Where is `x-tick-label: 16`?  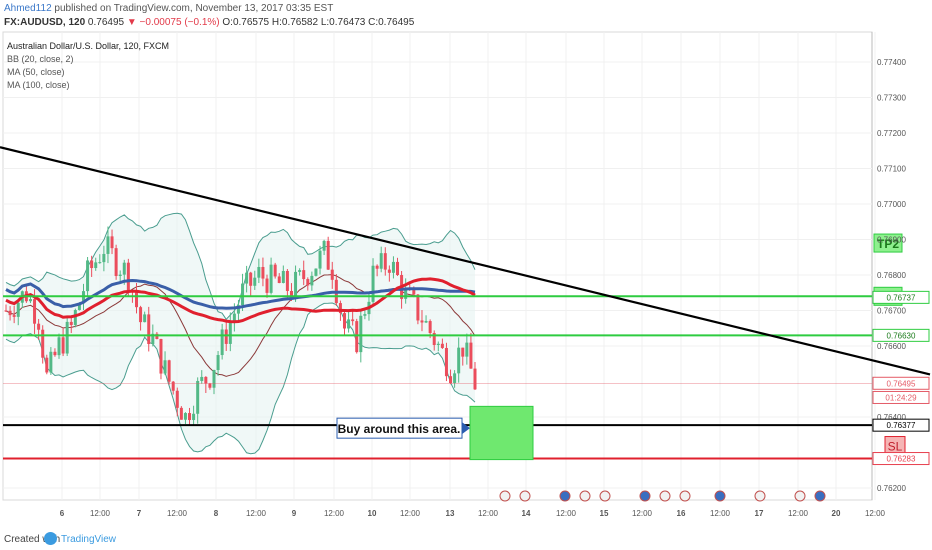
x-tick-label: 16 is located at coordinates (681, 513).